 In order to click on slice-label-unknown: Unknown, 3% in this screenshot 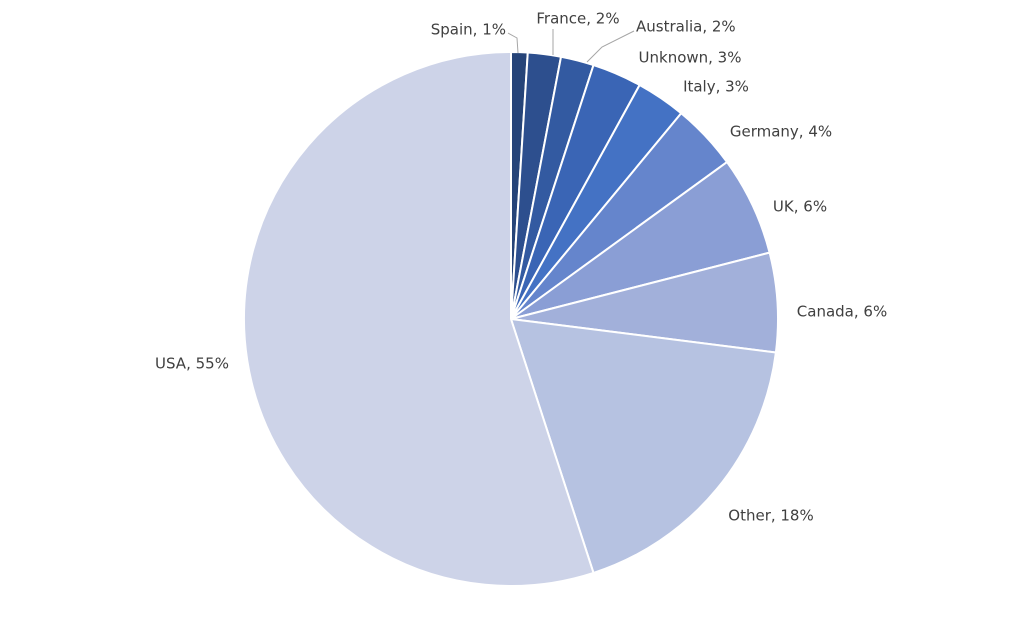, I will do `click(690, 58)`.